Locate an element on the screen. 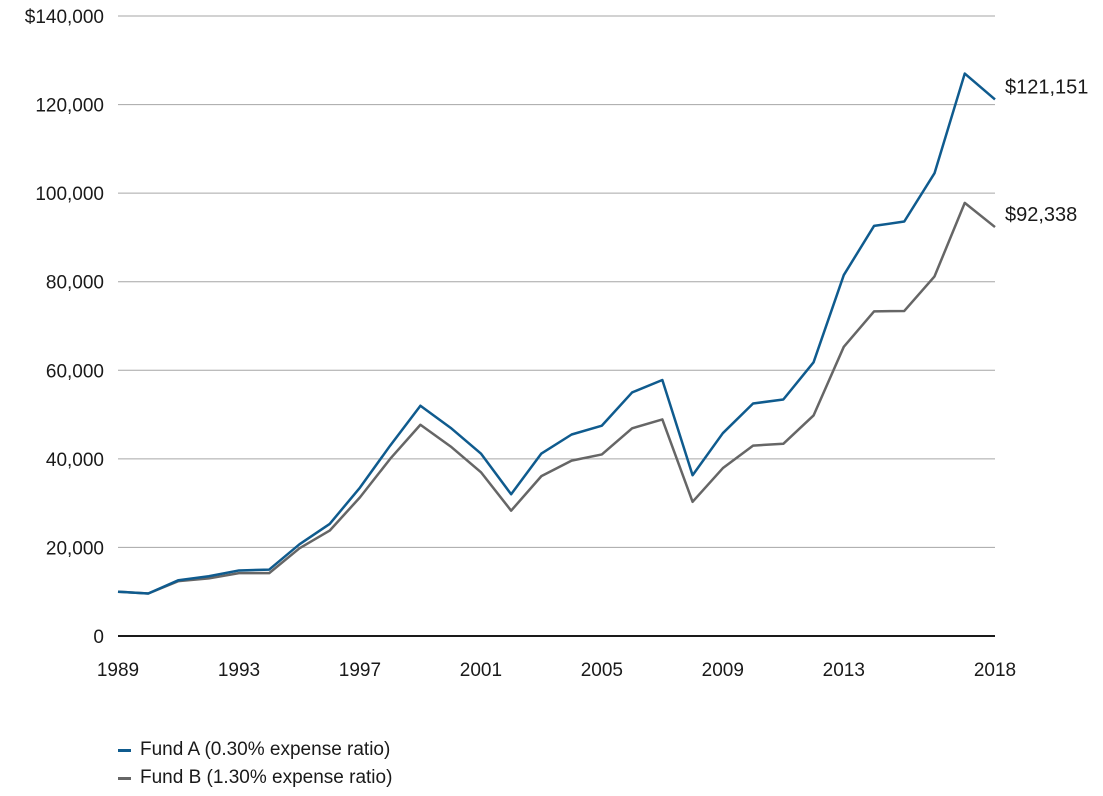 This screenshot has width=1103, height=796. y-tick-label: 80,000 is located at coordinates (75, 283).